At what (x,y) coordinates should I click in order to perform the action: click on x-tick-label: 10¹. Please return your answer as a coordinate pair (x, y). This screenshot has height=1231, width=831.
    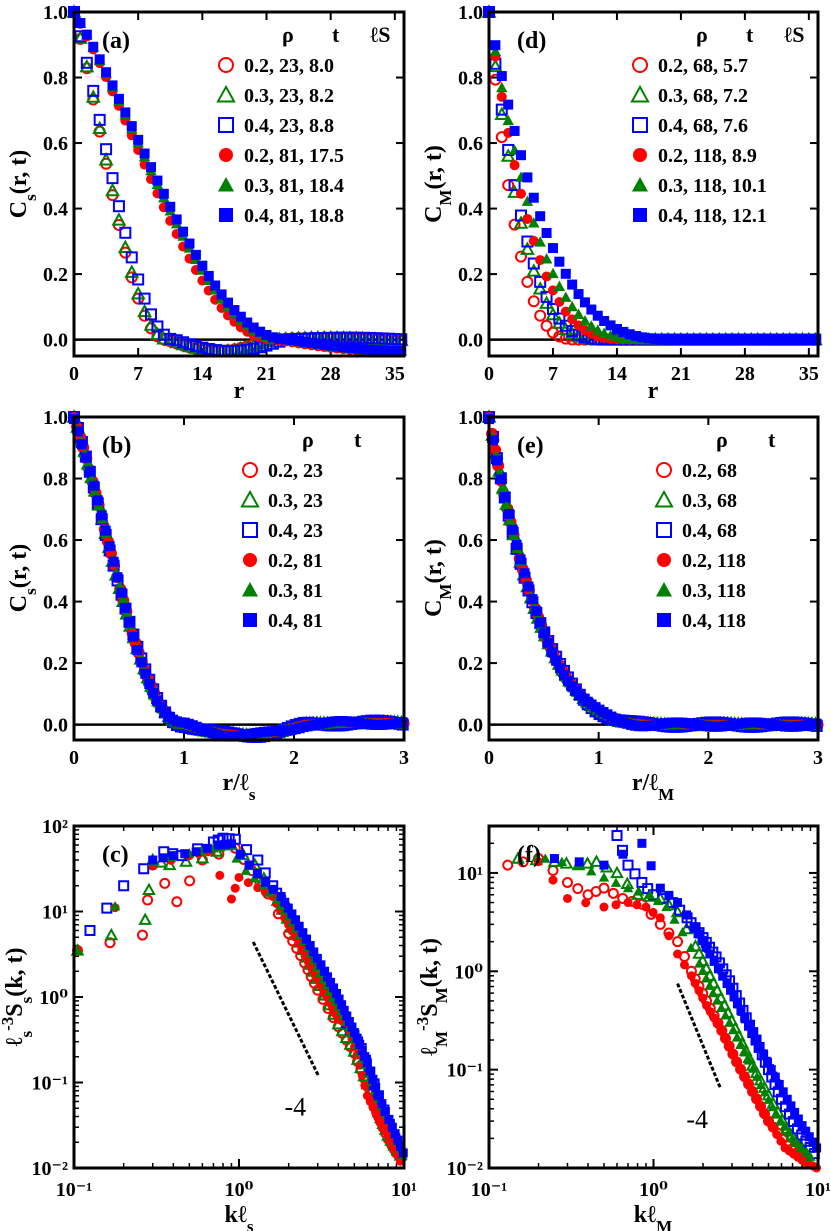
    Looking at the image, I should click on (404, 1190).